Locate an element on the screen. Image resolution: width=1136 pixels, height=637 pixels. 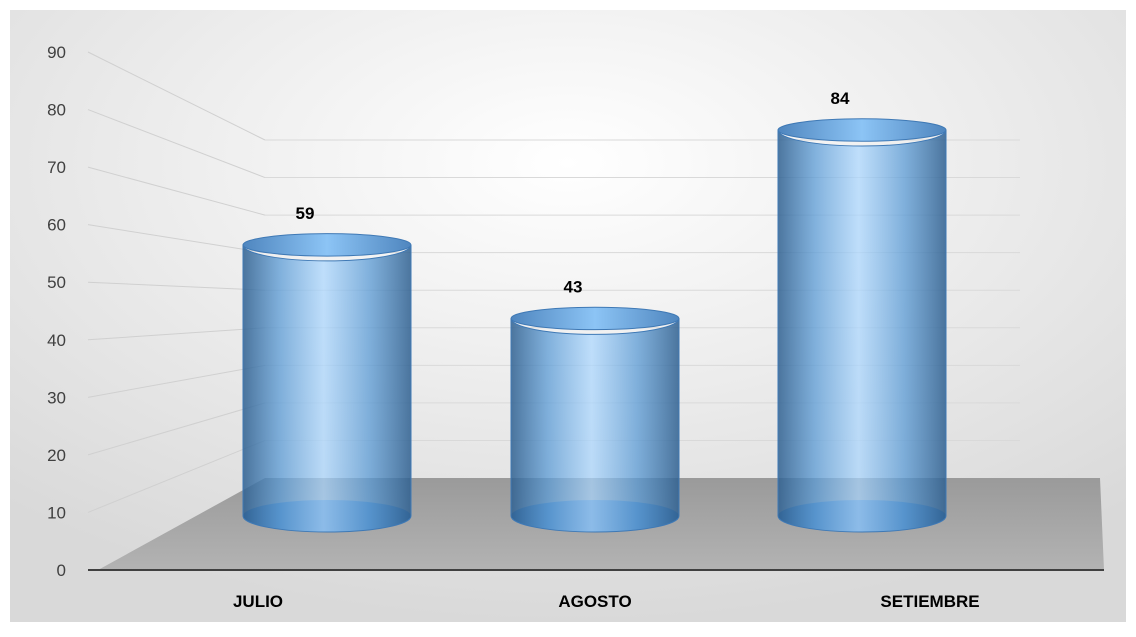
y-tick-label: 20 is located at coordinates (56, 455).